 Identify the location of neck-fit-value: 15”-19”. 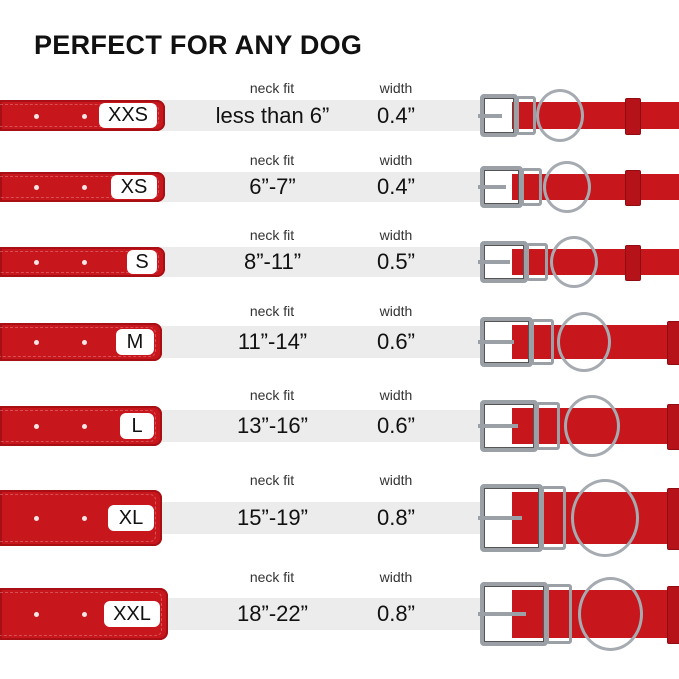
(272, 517).